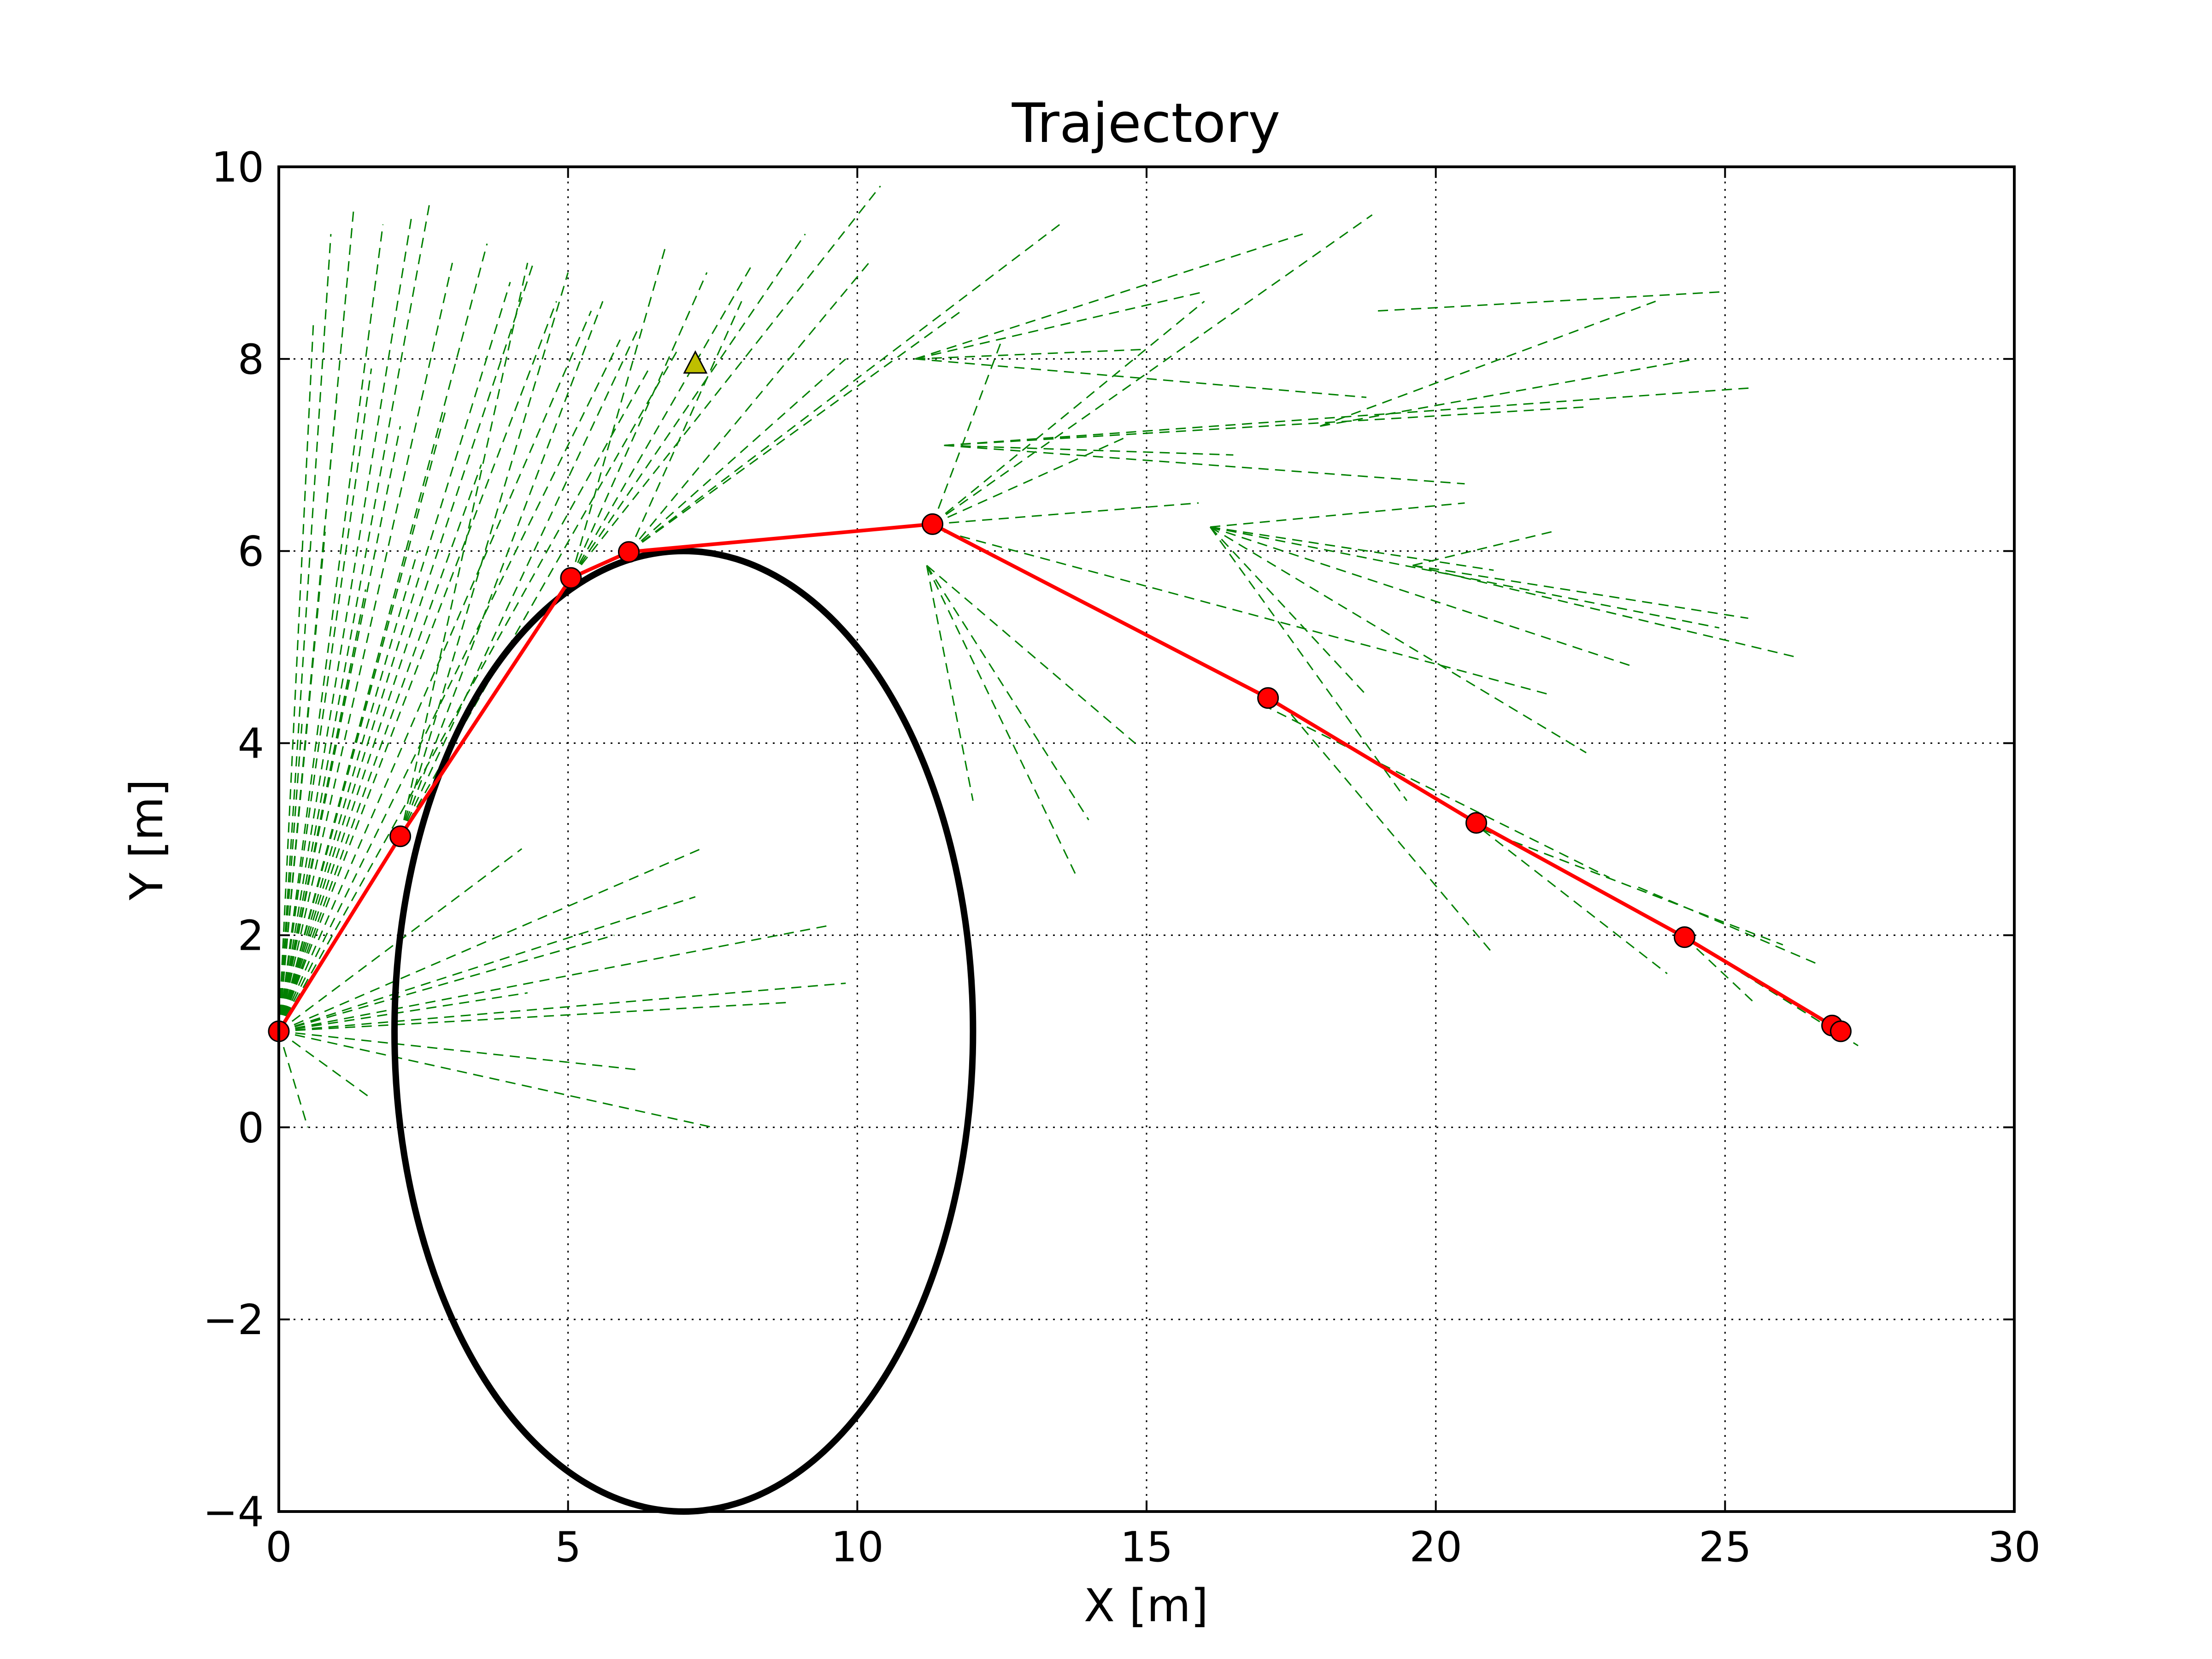 The height and width of the screenshot is (1659, 2212). Describe the element at coordinates (251, 552) in the screenshot. I see `y-tick-label: 6` at that location.